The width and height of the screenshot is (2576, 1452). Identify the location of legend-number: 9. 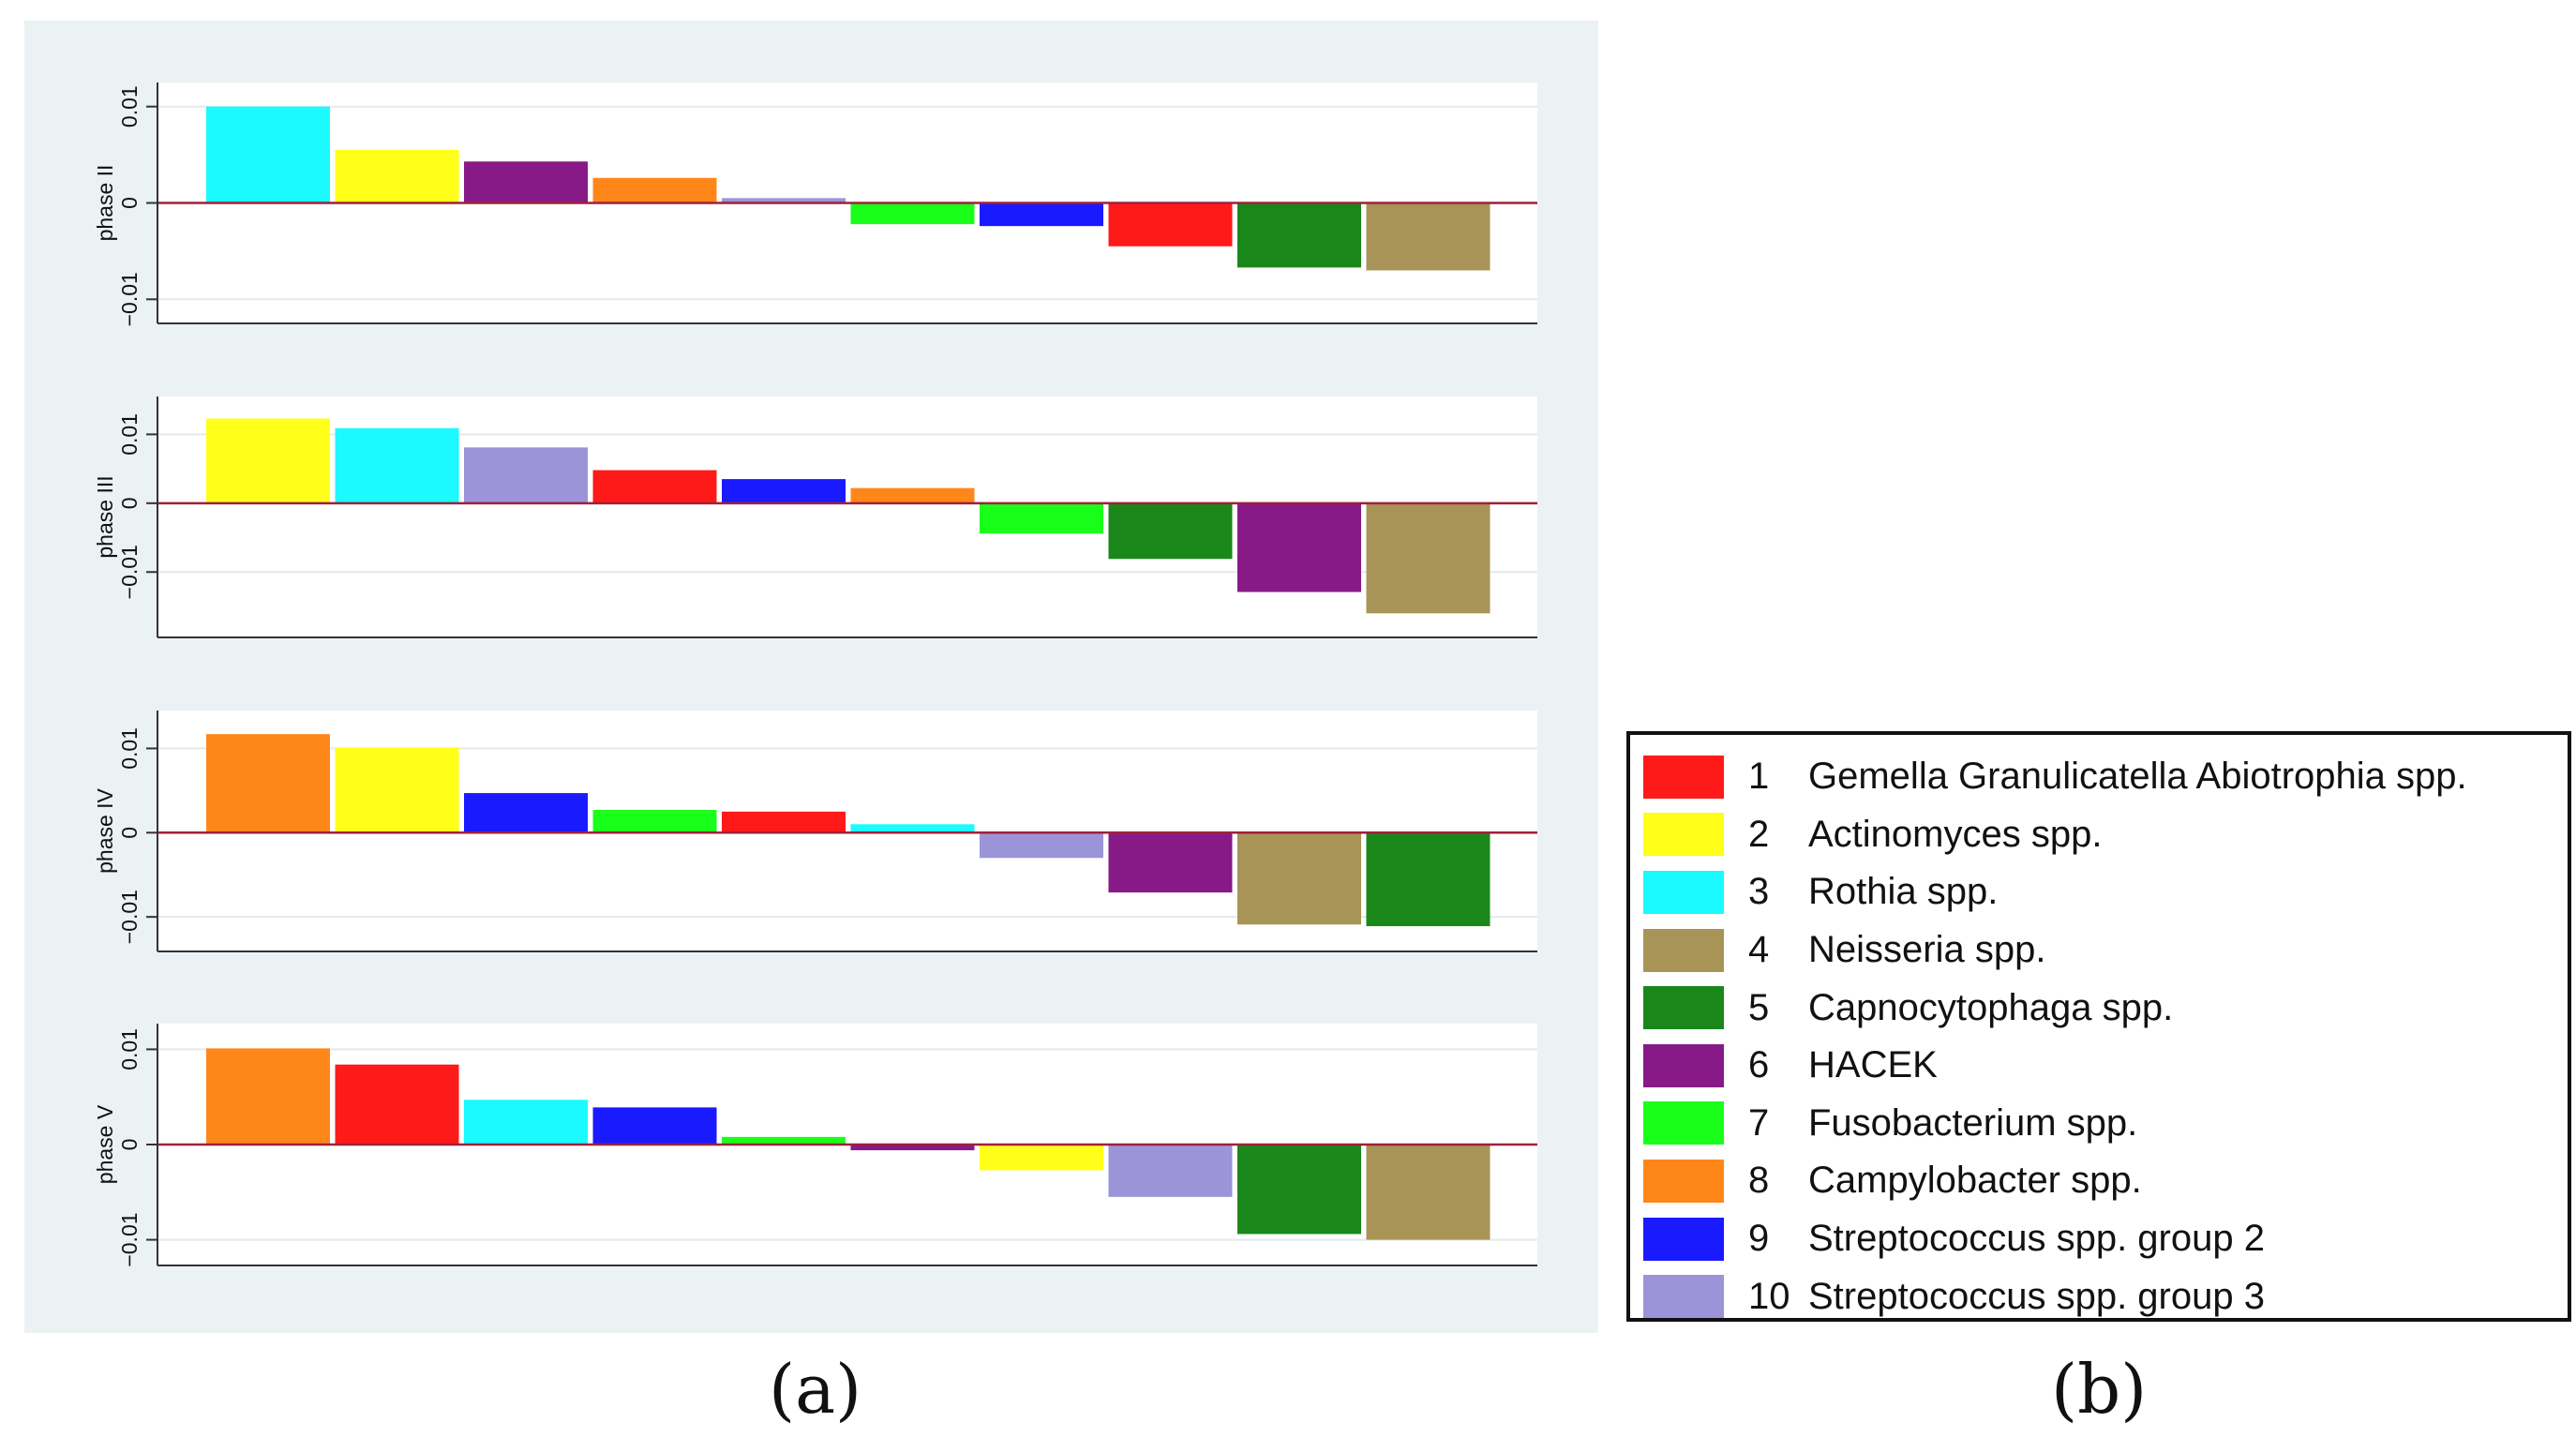
(1759, 1239).